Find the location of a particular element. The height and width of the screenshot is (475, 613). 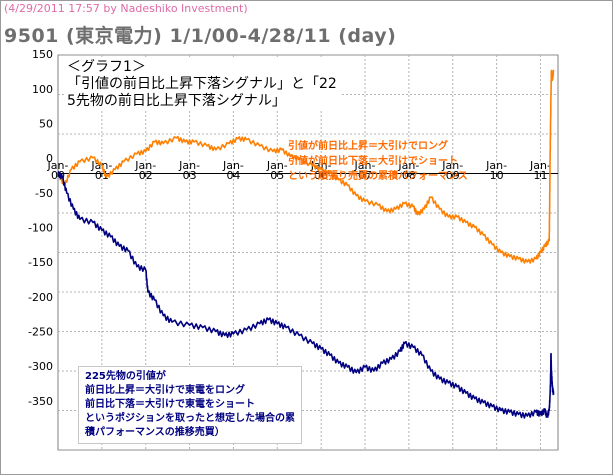

navy-note-line: 積パフォーマンスの推移売買） is located at coordinates (155, 432).